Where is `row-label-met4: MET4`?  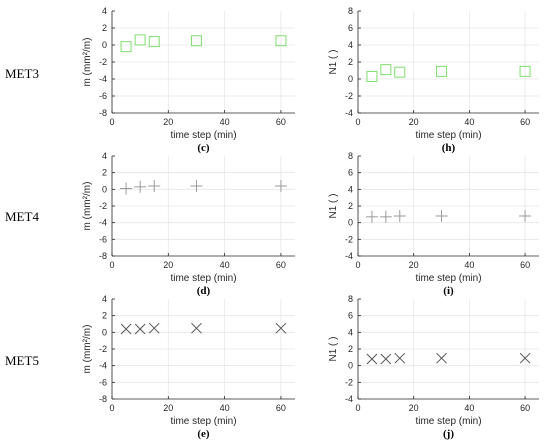 row-label-met4: MET4 is located at coordinates (22, 216).